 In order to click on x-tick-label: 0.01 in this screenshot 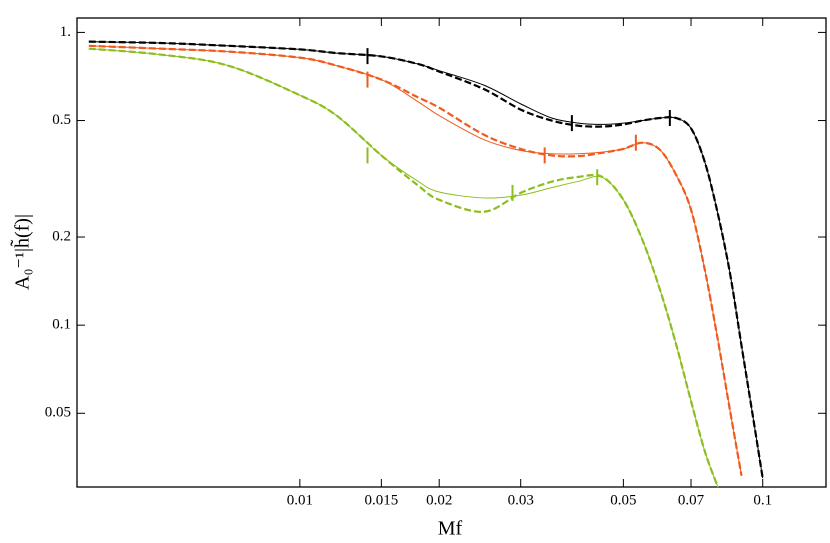, I will do `click(300, 500)`.